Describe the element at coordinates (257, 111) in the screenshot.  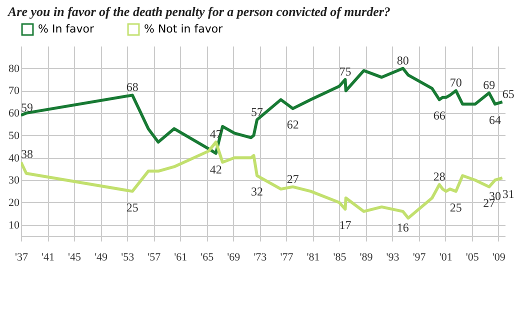
I see `data-label: 57` at that location.